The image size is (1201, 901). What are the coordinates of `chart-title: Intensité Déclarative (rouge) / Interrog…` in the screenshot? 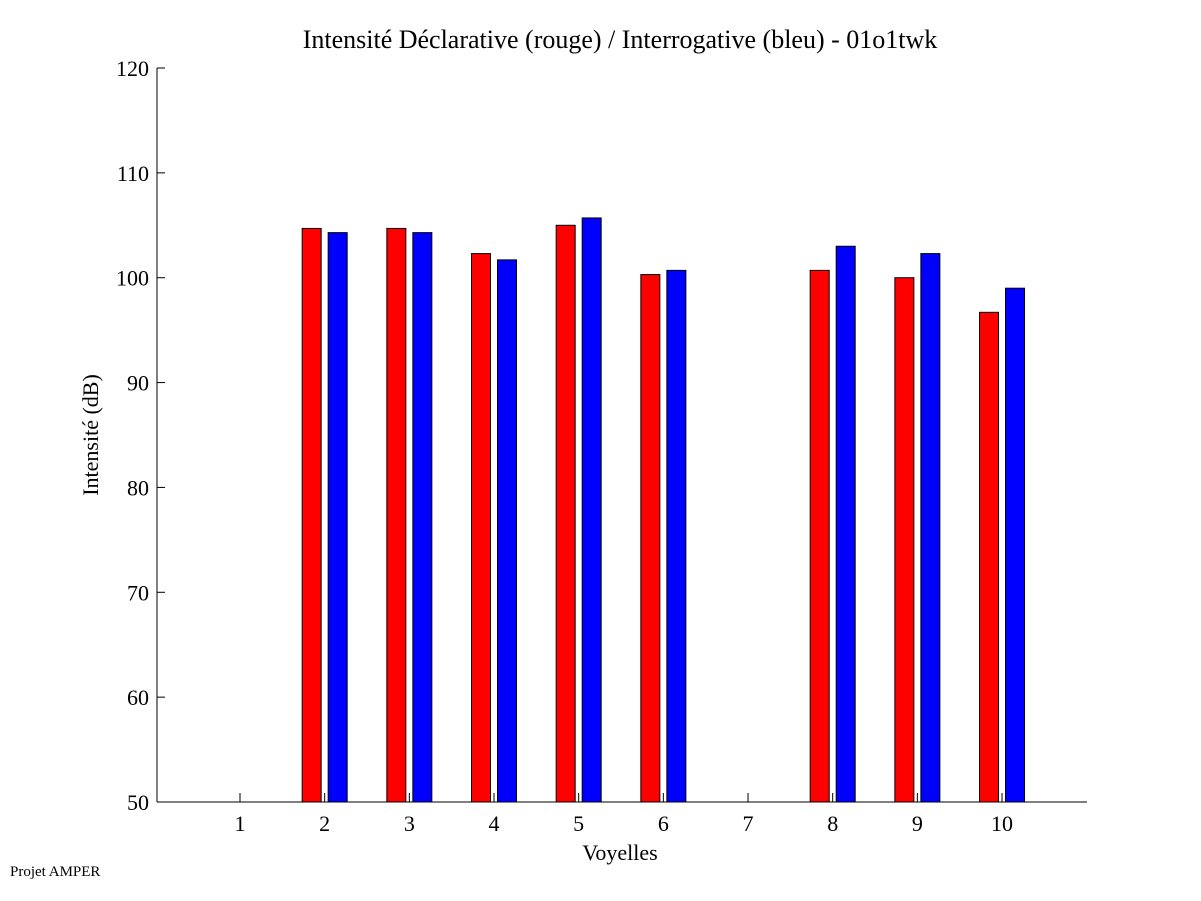 It's located at (620, 39).